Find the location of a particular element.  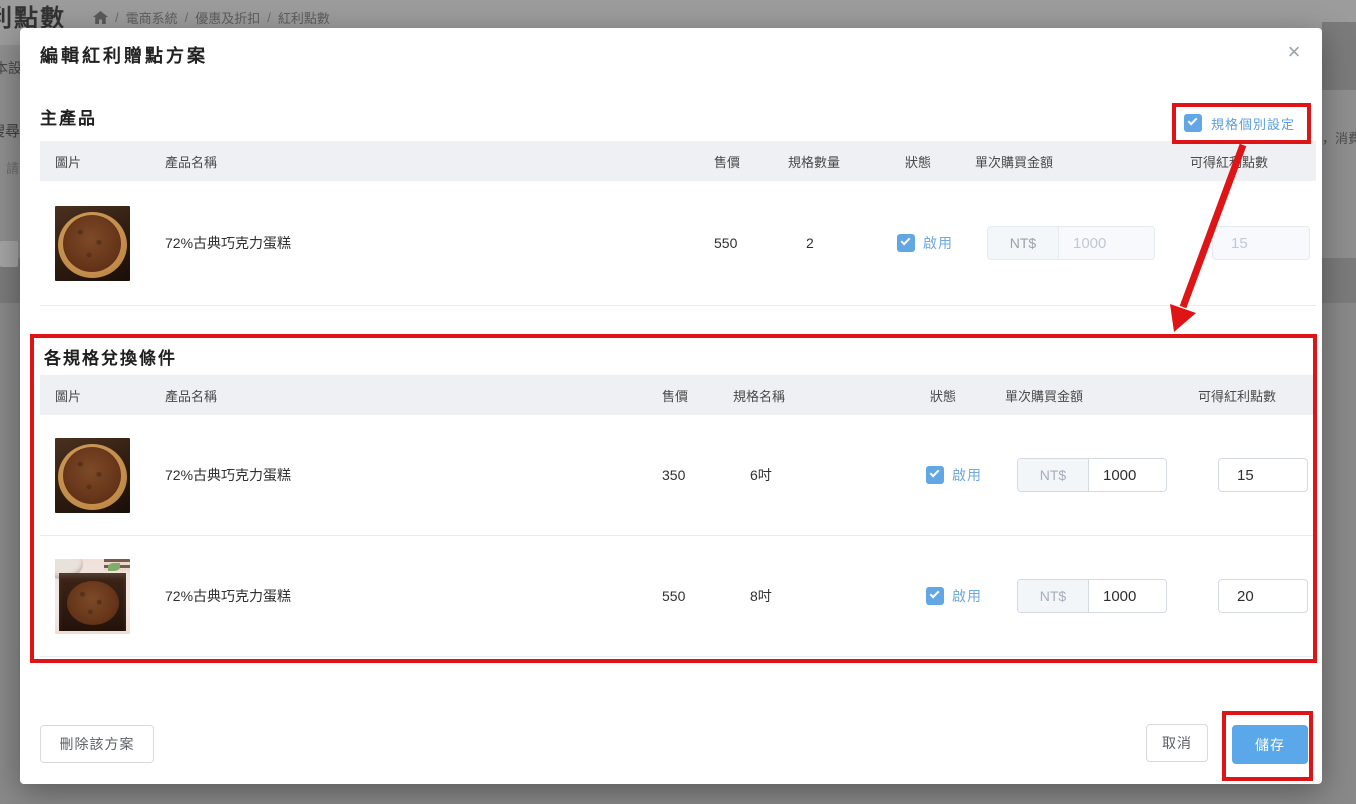

spec-table-header: 圖片 產品名稱 售價 規格名稱 狀態 單次購買金額 可得紅利點數 is located at coordinates (678, 395).